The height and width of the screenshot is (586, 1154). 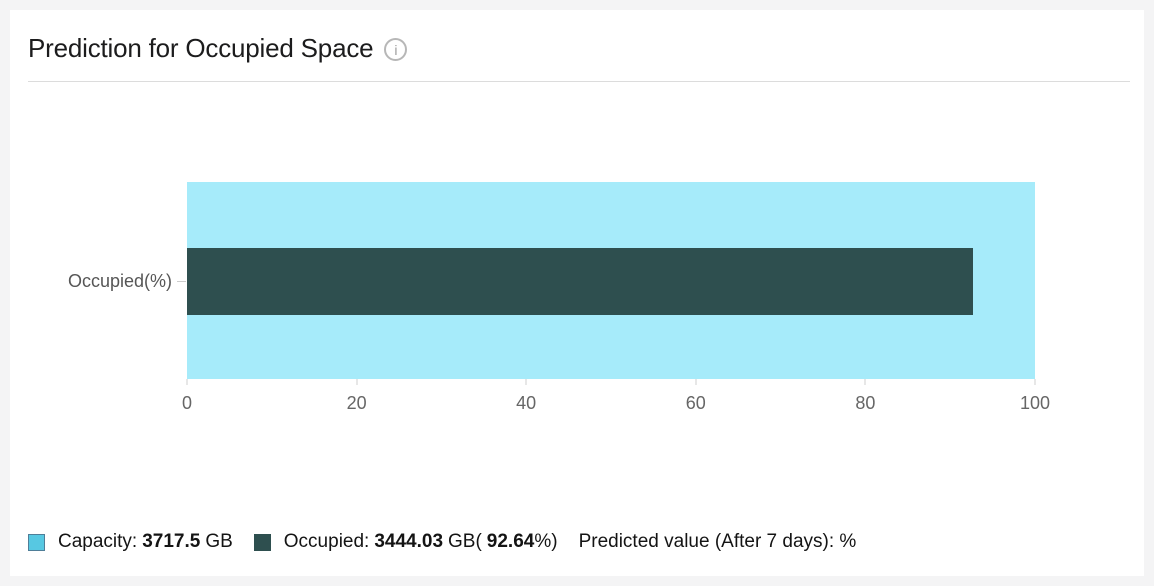 I want to click on x-axis-labels: 0 20 40 60 80 100, so click(x=616, y=405).